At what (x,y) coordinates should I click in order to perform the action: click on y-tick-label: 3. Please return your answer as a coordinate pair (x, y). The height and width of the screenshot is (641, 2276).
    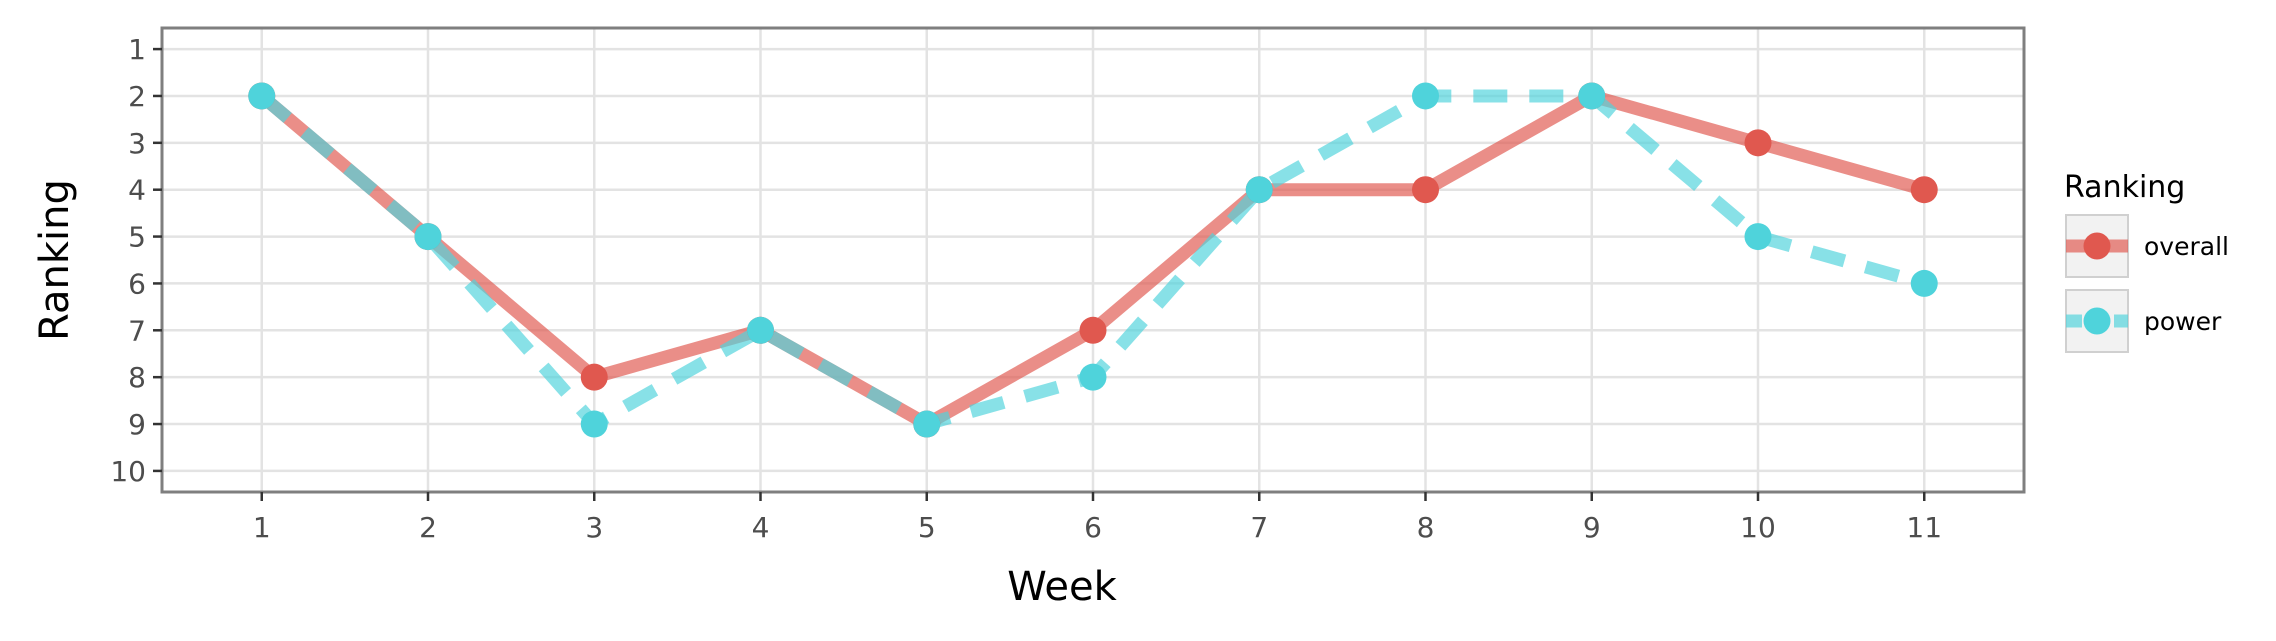
    Looking at the image, I should click on (137, 143).